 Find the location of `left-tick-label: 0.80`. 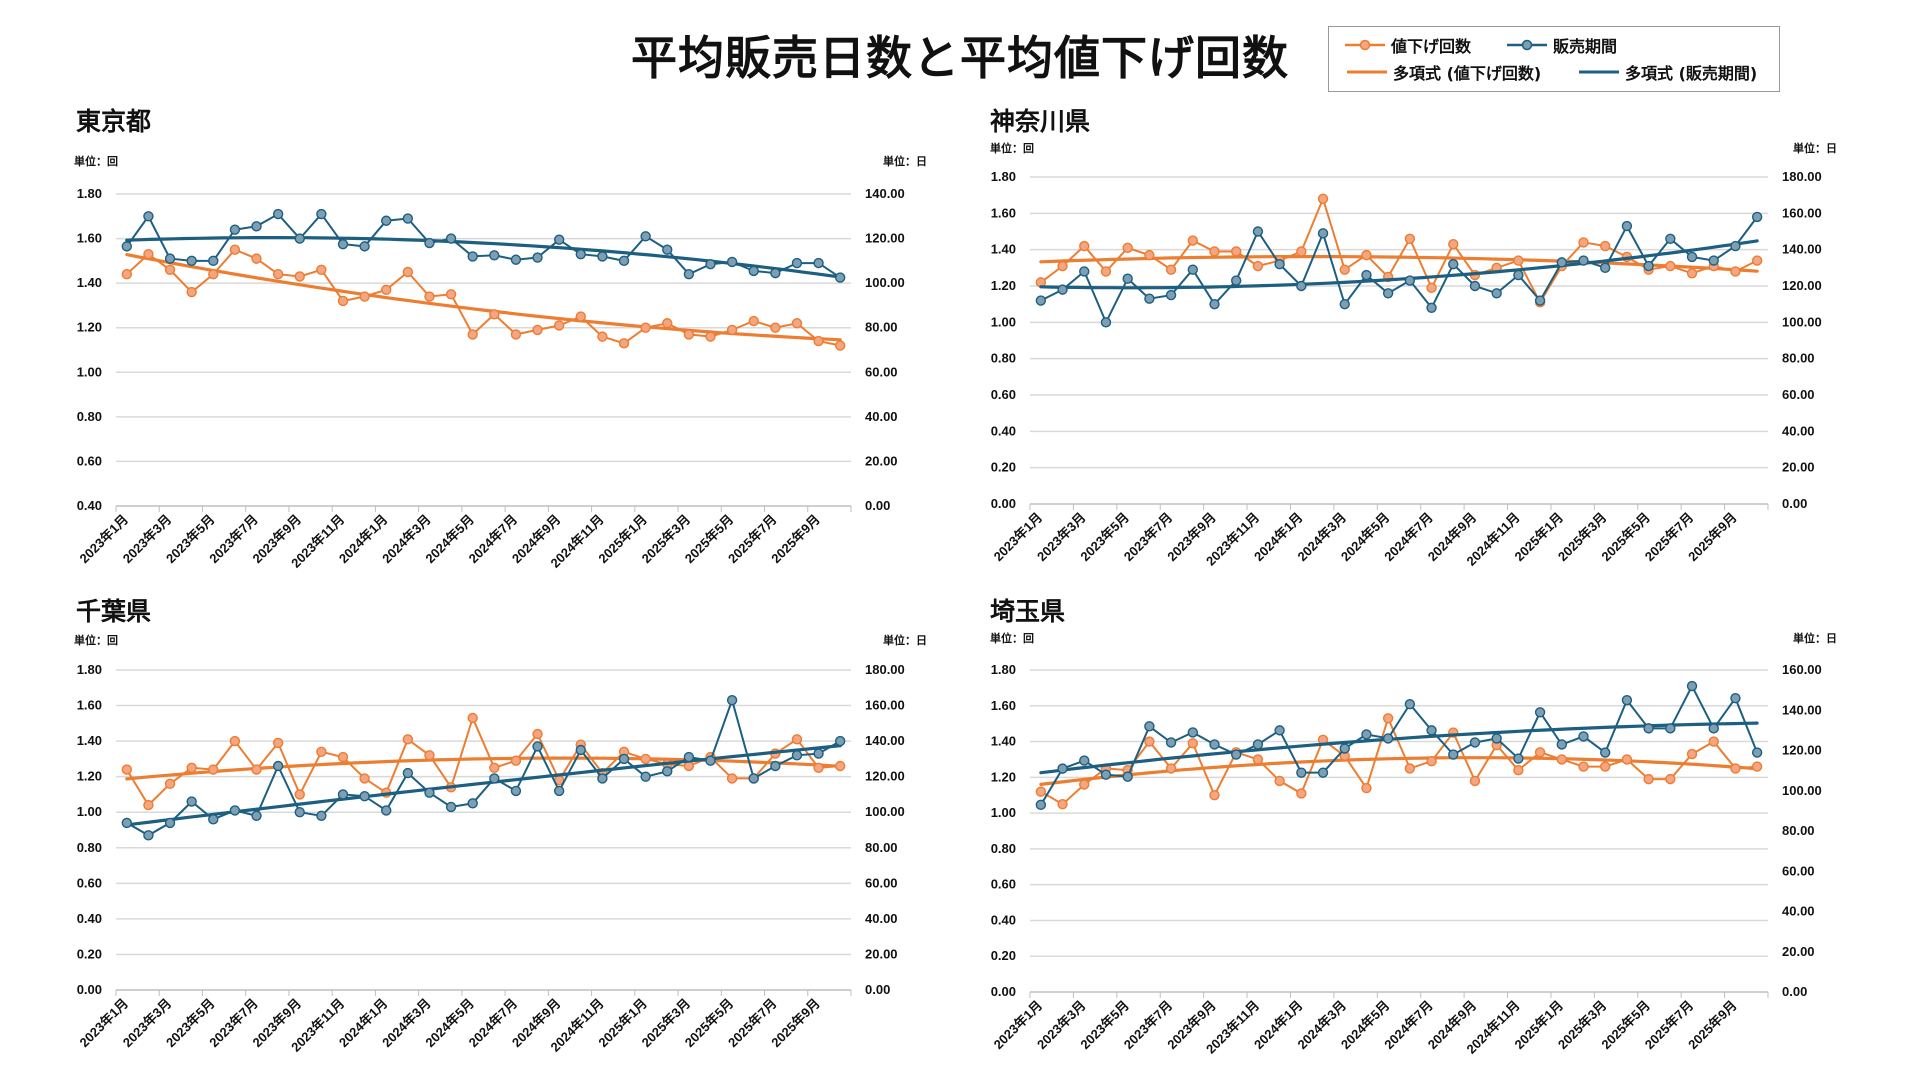

left-tick-label: 0.80 is located at coordinates (89, 847).